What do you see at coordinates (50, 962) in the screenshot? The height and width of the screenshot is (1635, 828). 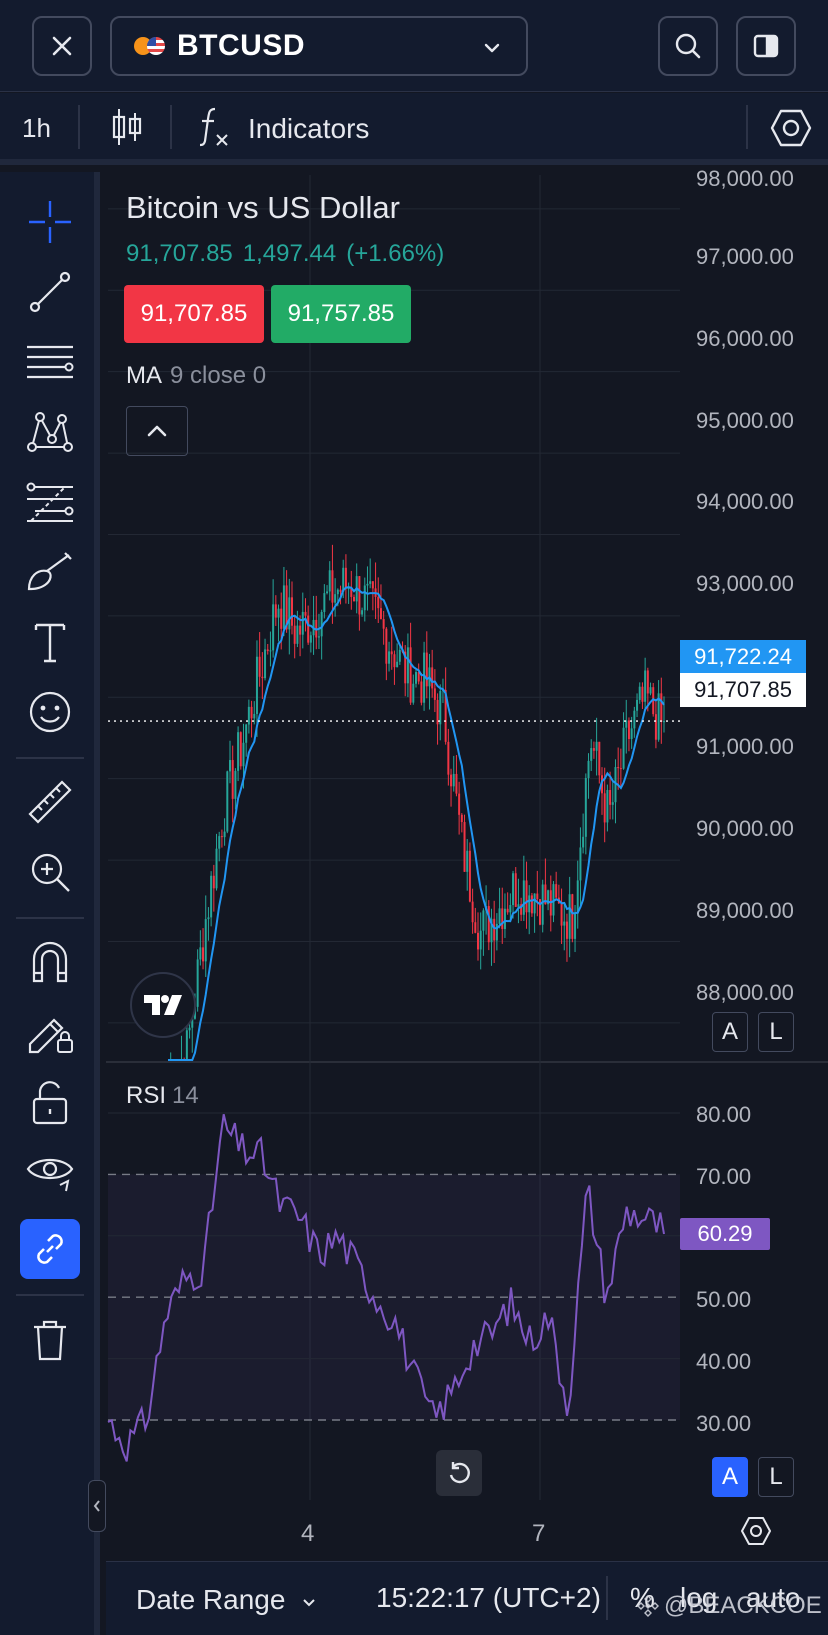 I see `magnet-tool` at bounding box center [50, 962].